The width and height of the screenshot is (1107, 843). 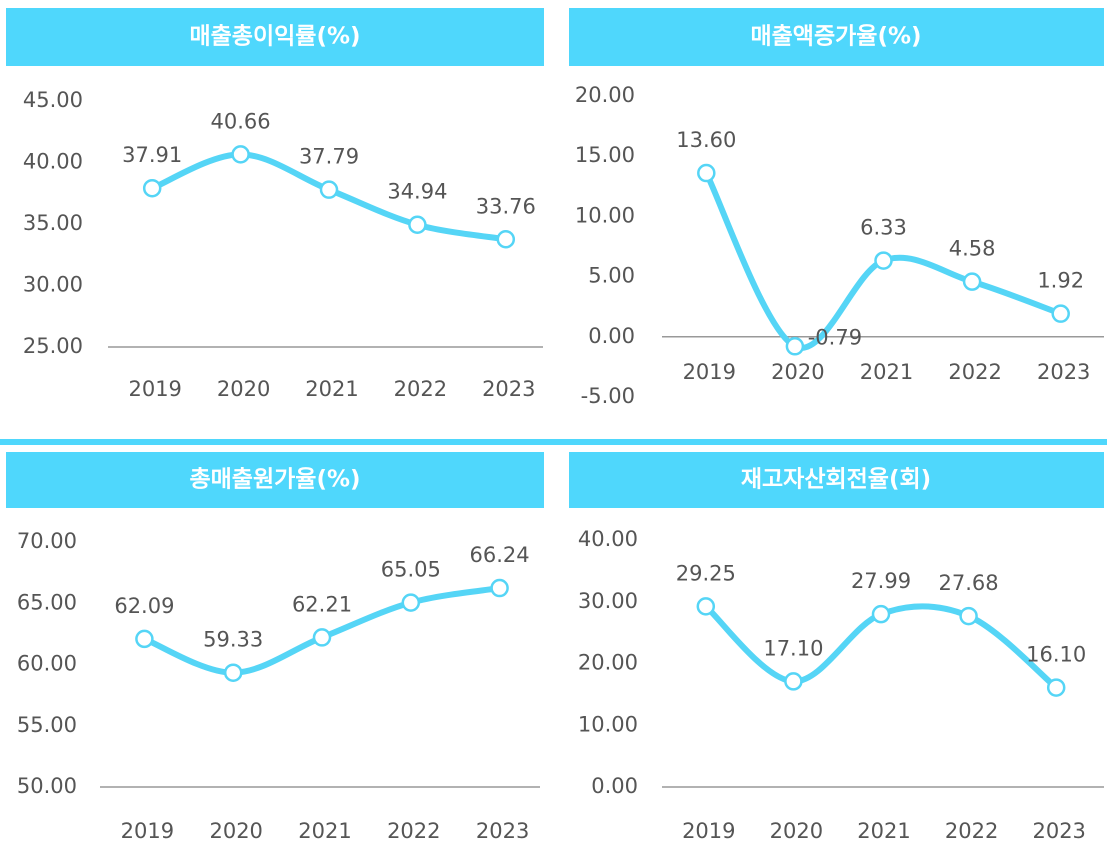 What do you see at coordinates (605, 155) in the screenshot?
I see `y-tick-label: 15.00` at bounding box center [605, 155].